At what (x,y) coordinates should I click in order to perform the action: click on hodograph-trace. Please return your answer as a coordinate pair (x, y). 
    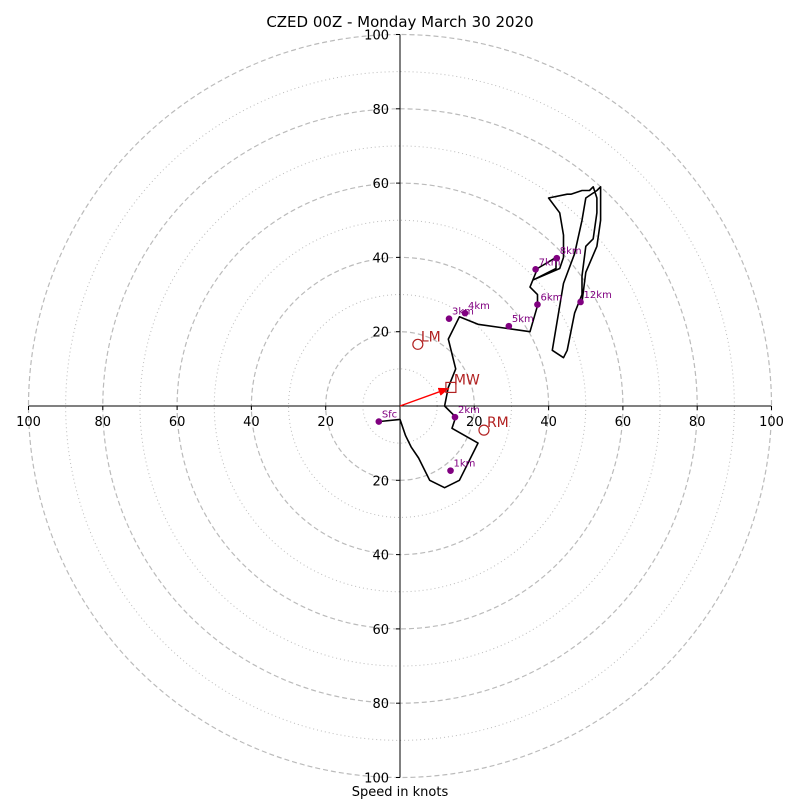
    Looking at the image, I should click on (490, 337).